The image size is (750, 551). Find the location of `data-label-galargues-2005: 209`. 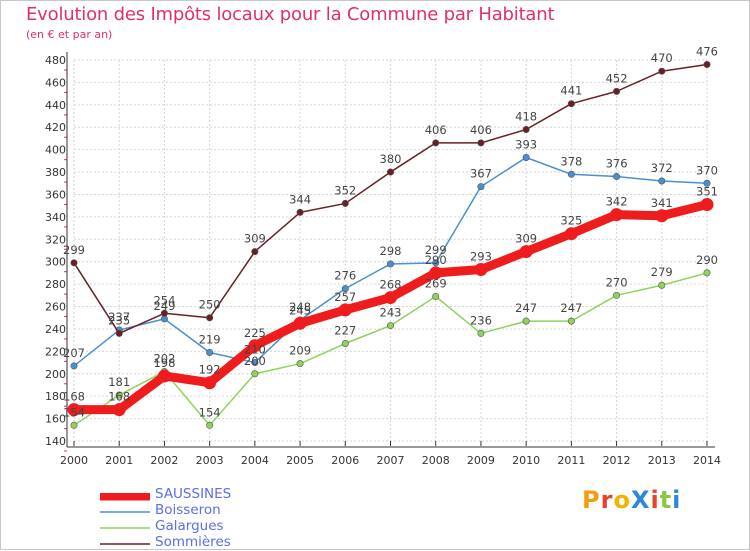

data-label-galargues-2005: 209 is located at coordinates (300, 351).